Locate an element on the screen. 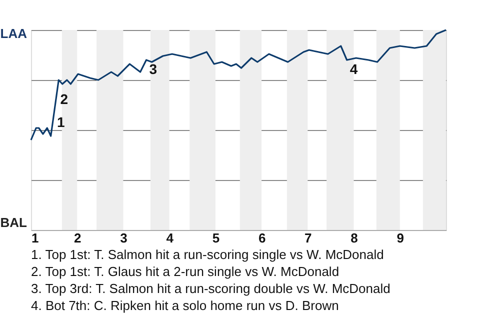 The height and width of the screenshot is (320, 480). x-tick-label: 5 is located at coordinates (216, 238).